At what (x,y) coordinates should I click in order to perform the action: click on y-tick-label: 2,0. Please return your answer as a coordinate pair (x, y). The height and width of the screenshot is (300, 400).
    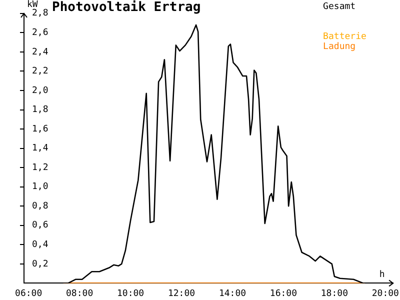
    Looking at the image, I should click on (40, 91).